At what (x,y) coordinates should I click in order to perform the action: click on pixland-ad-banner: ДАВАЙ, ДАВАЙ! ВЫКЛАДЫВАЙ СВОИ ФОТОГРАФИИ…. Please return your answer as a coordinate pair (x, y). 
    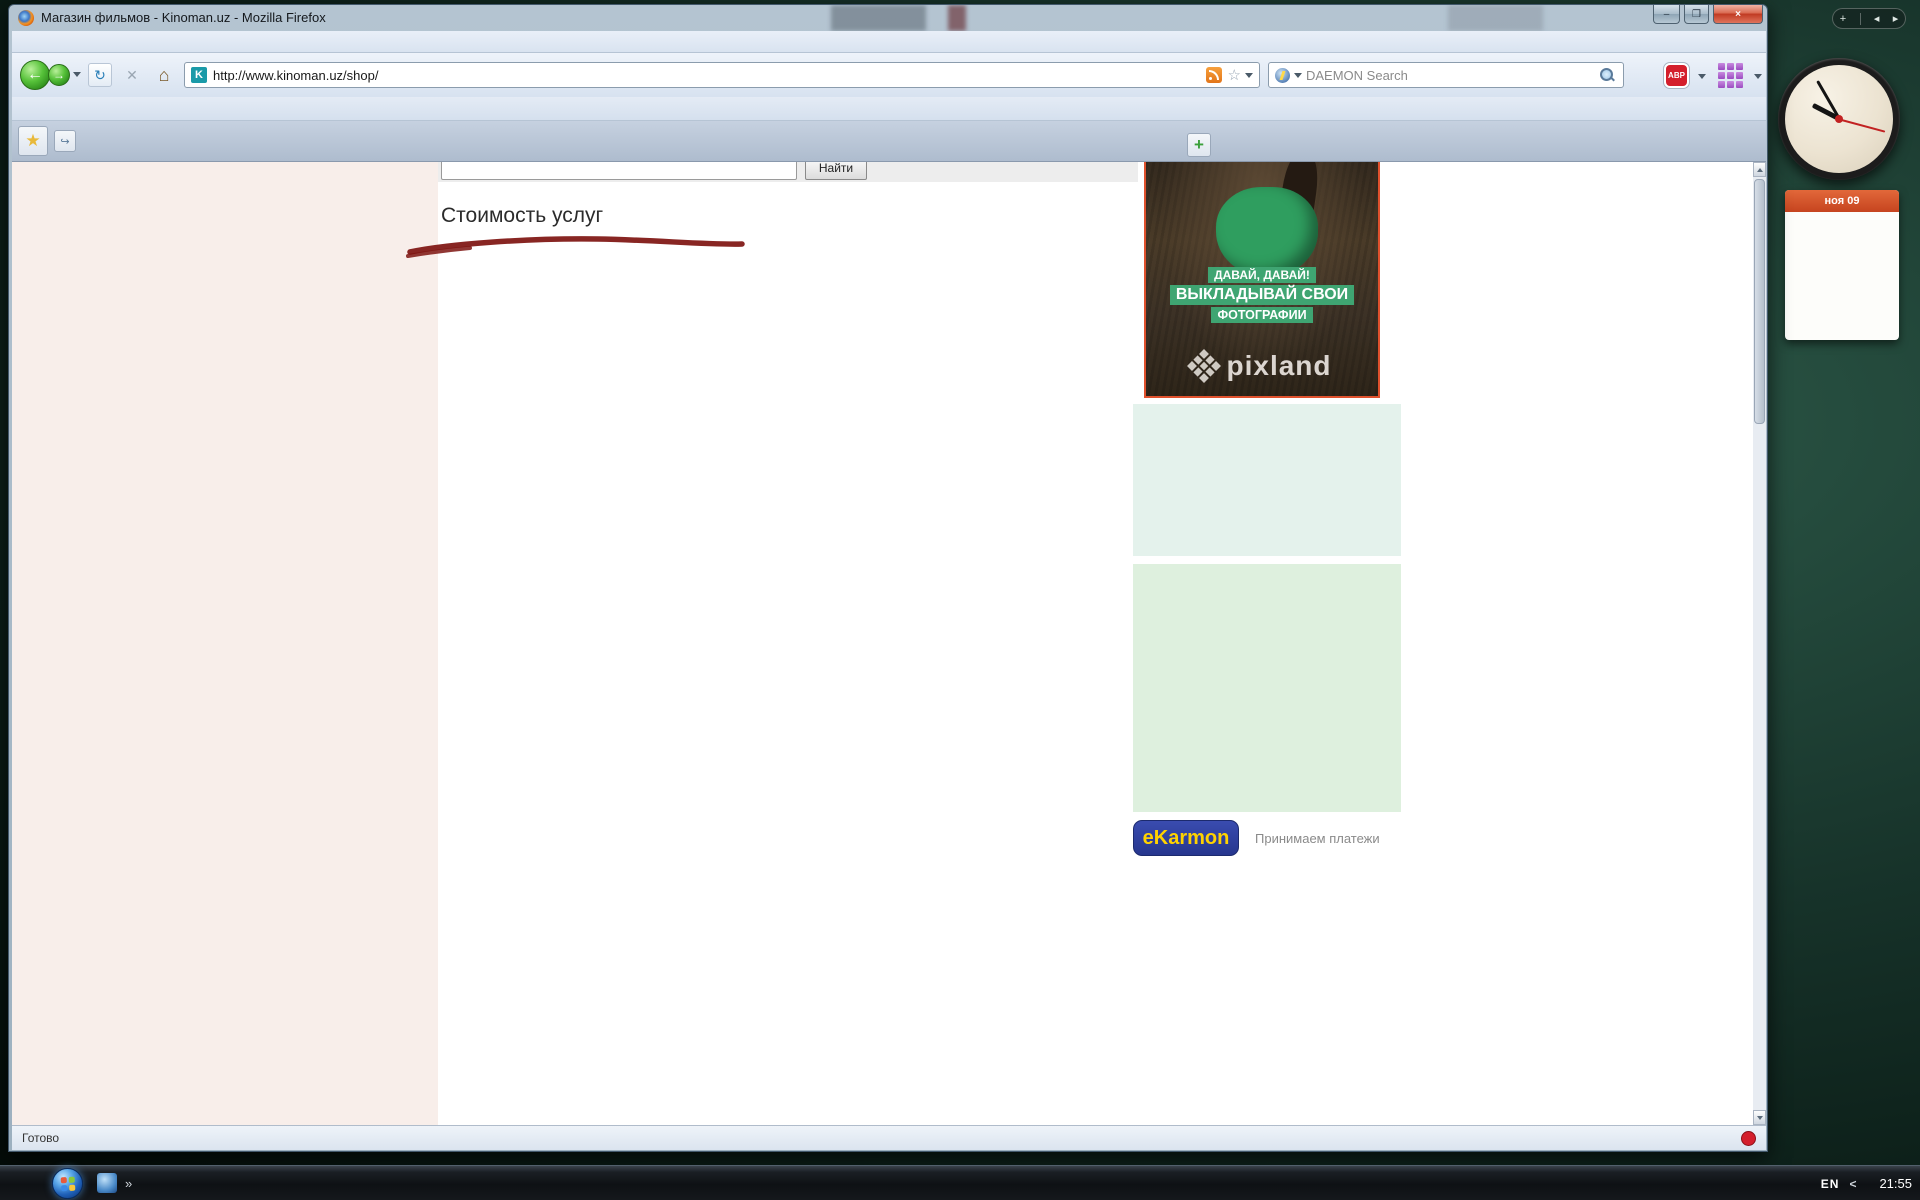
    Looking at the image, I should click on (1262, 280).